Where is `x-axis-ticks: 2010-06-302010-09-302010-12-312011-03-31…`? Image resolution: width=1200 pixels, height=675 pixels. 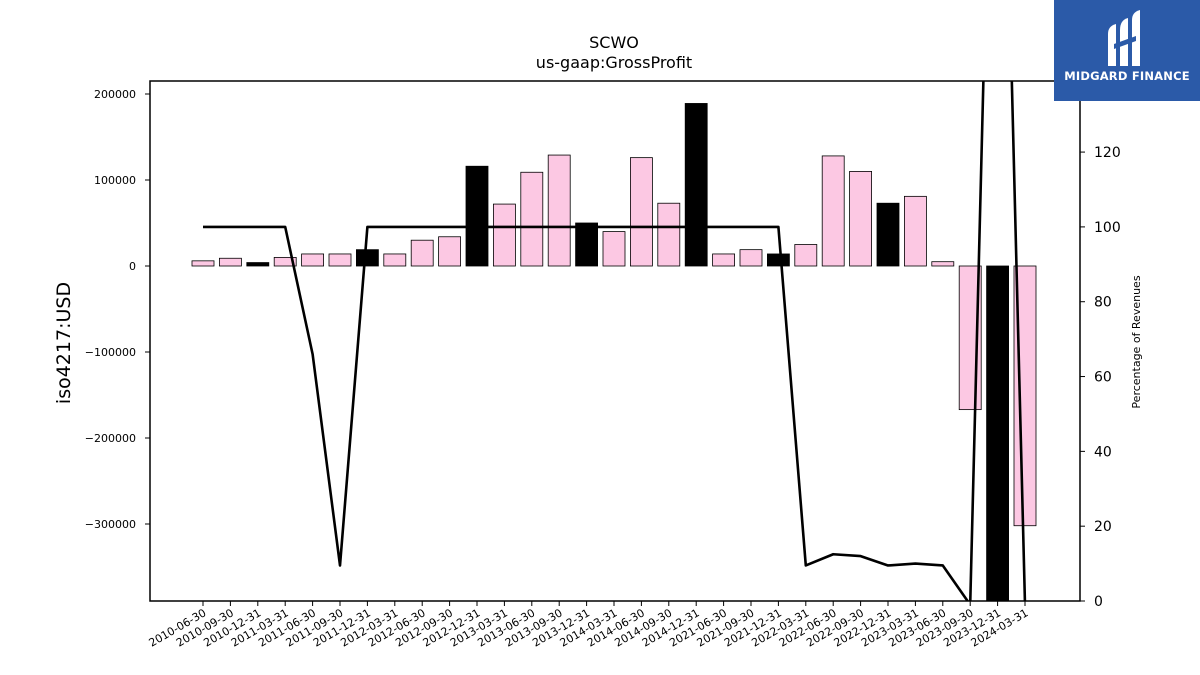
x-axis-ticks: 2010-06-302010-09-302010-12-312011-03-31… is located at coordinates (589, 625).